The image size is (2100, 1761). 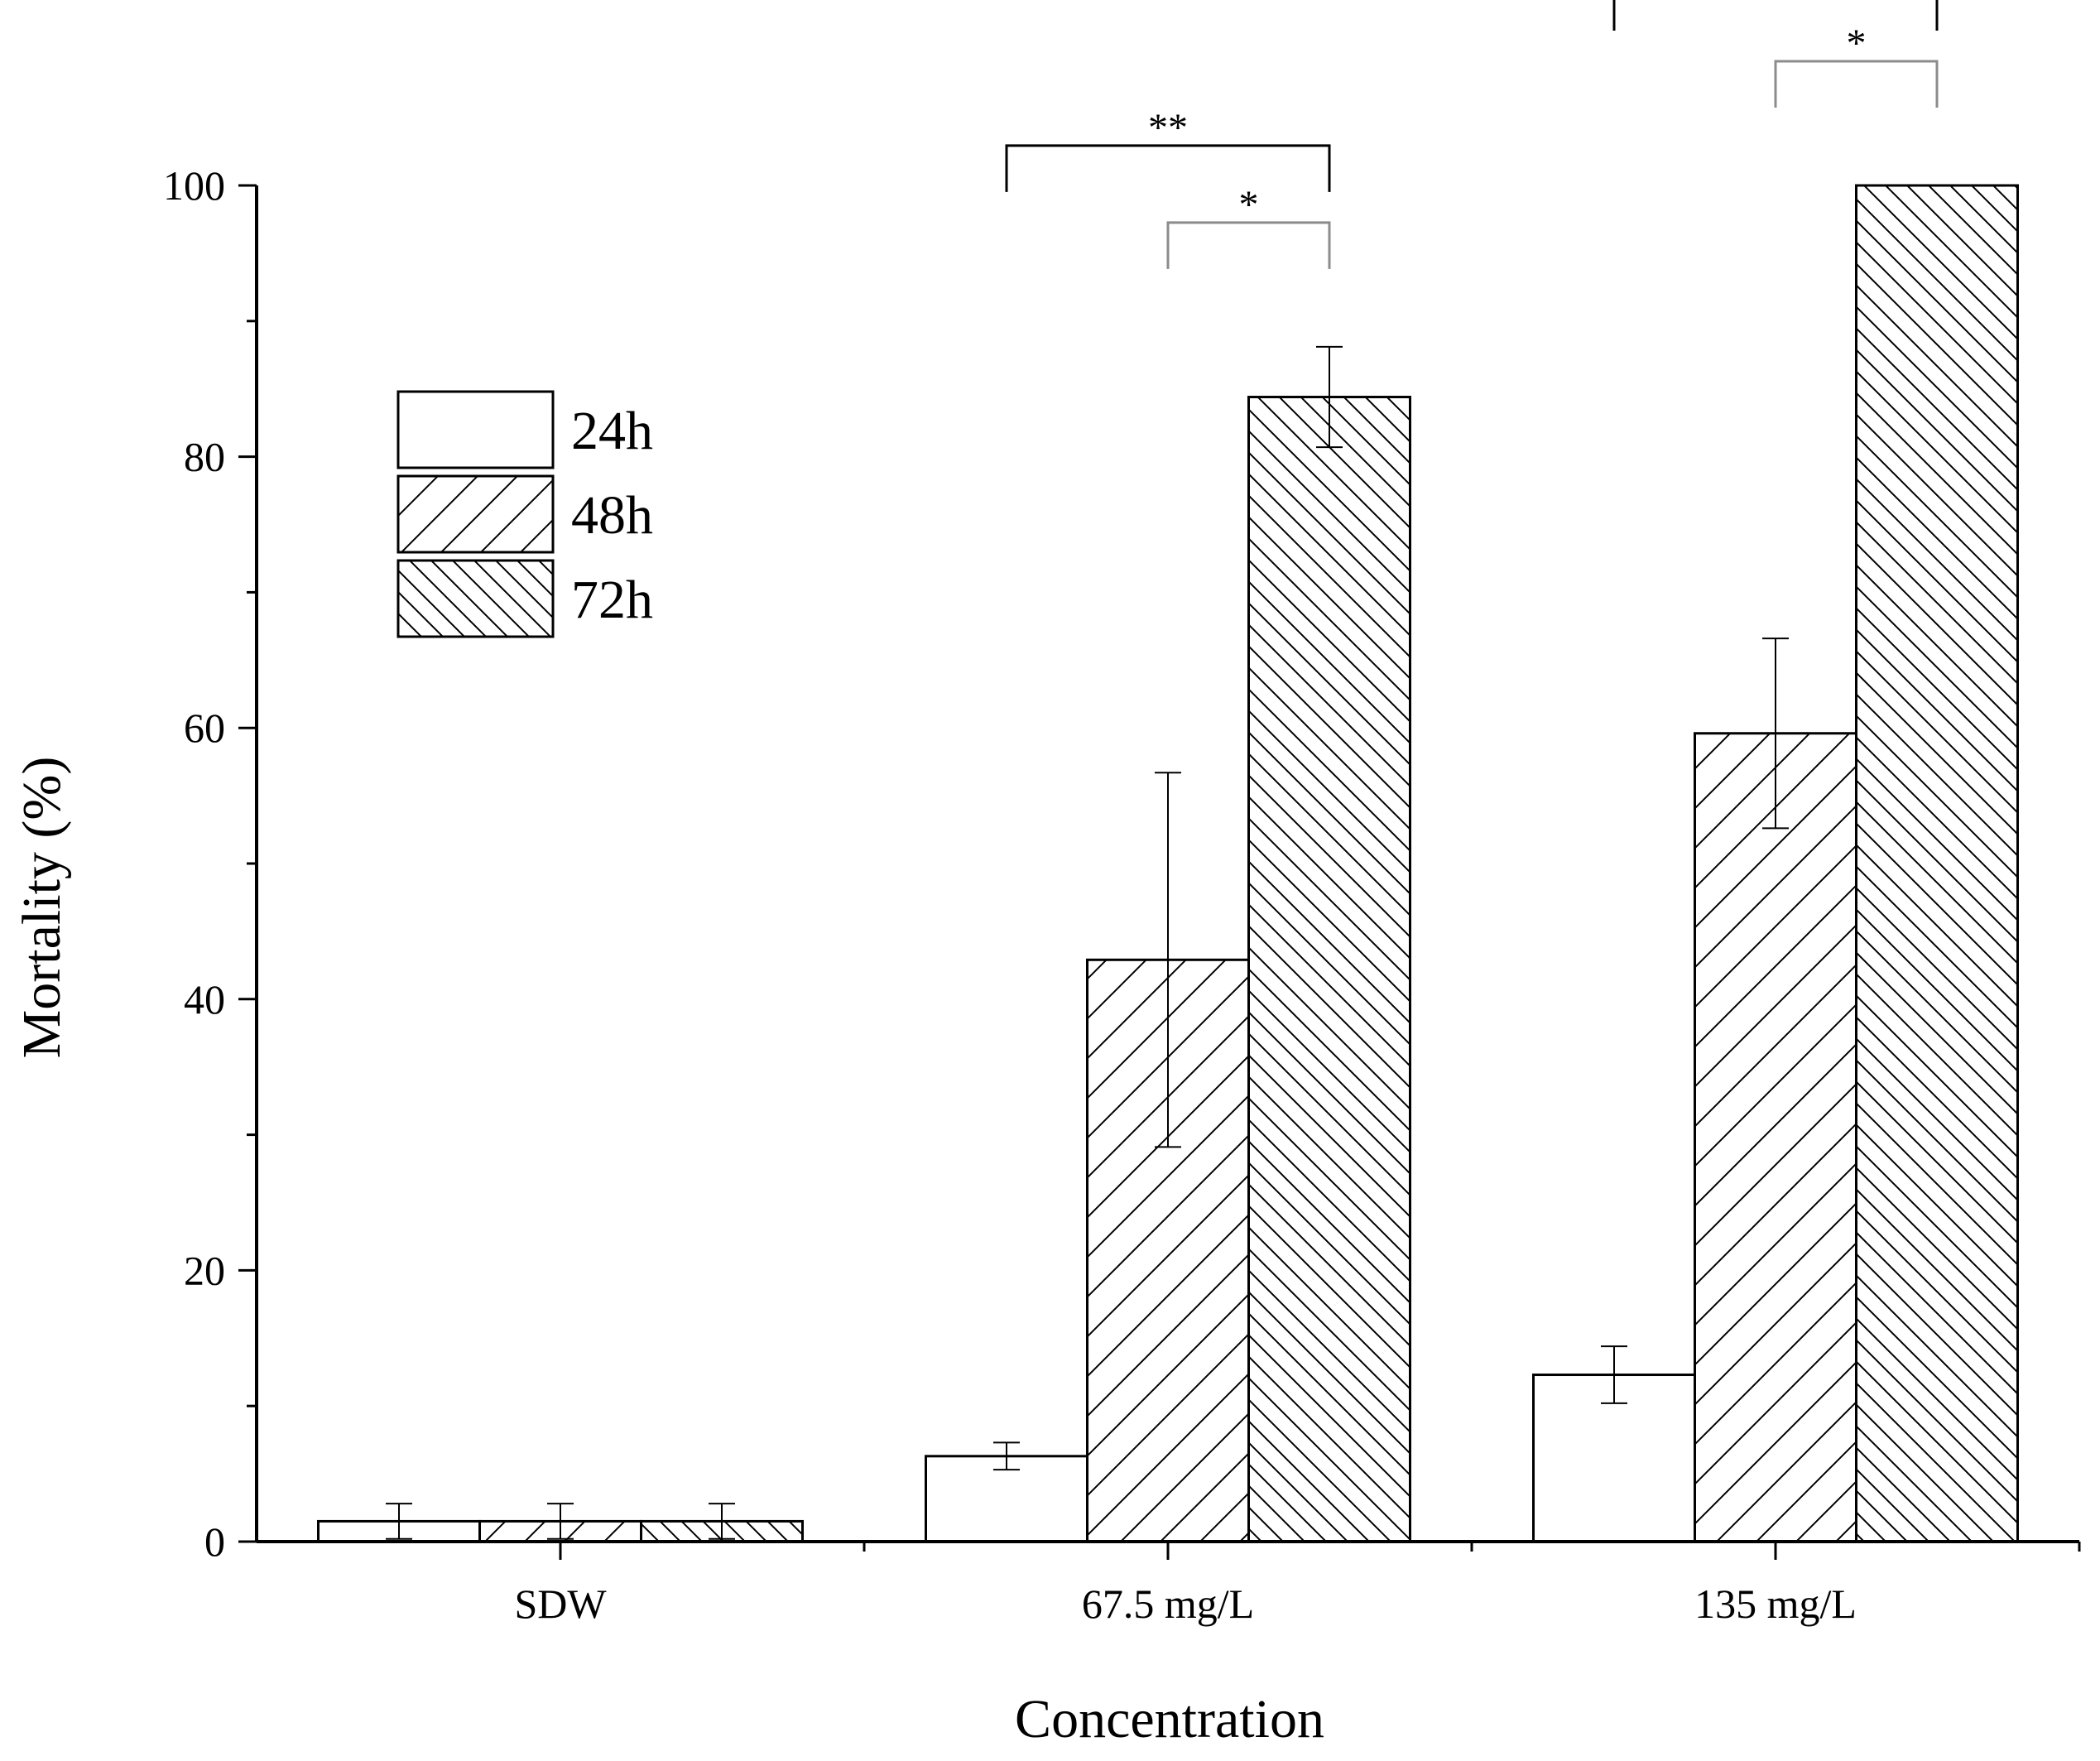 What do you see at coordinates (194, 185) in the screenshot?
I see `y-tick-label: 100` at bounding box center [194, 185].